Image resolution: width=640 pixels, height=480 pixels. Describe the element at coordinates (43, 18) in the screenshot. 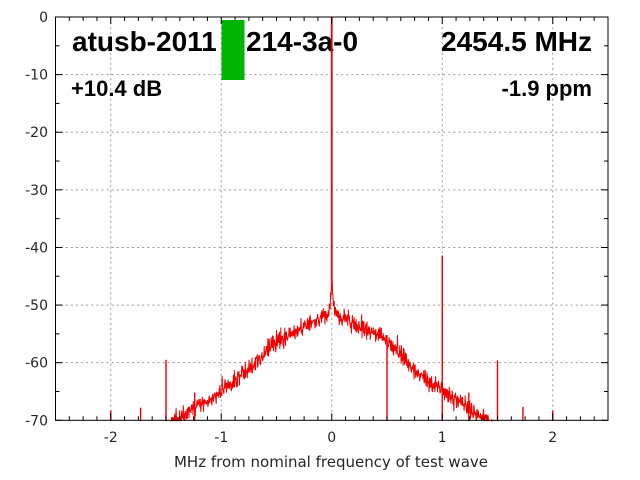

I see `y-tick-label: 0` at that location.